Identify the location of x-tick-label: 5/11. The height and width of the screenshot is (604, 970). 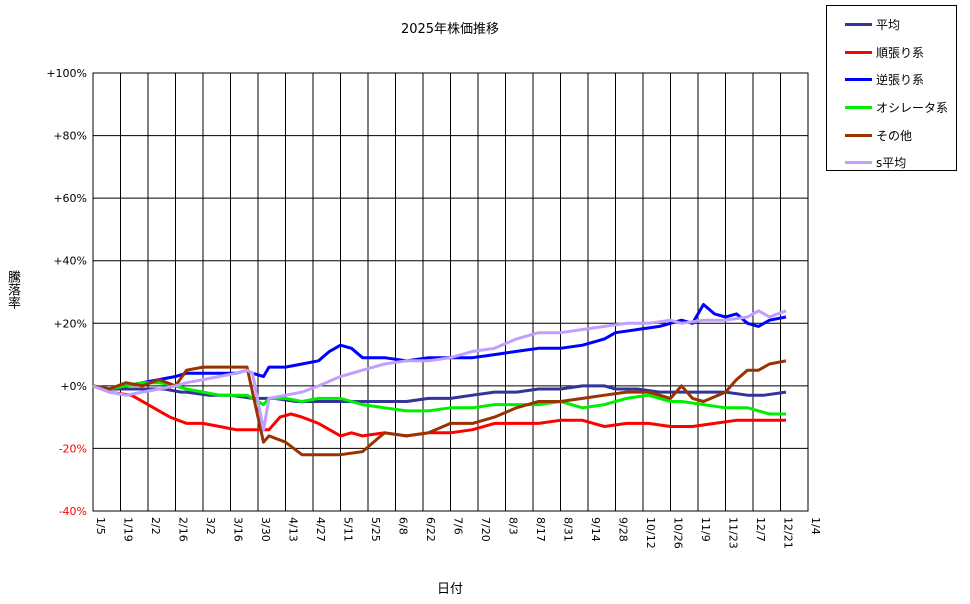
(348, 529).